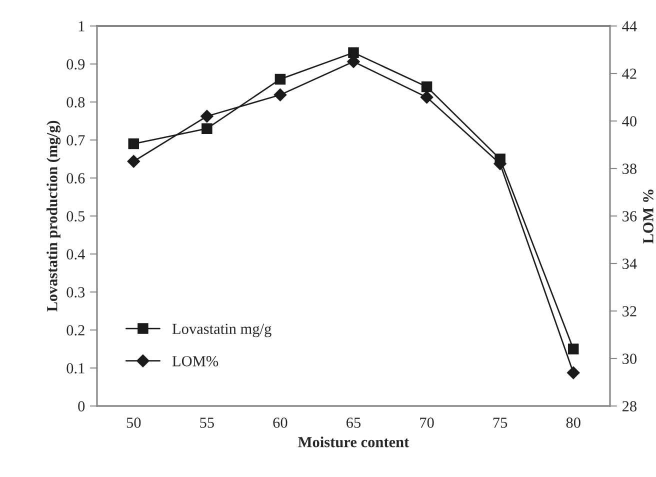 The image size is (656, 477). What do you see at coordinates (75, 292) in the screenshot?
I see `y-tick-label: 0.3` at bounding box center [75, 292].